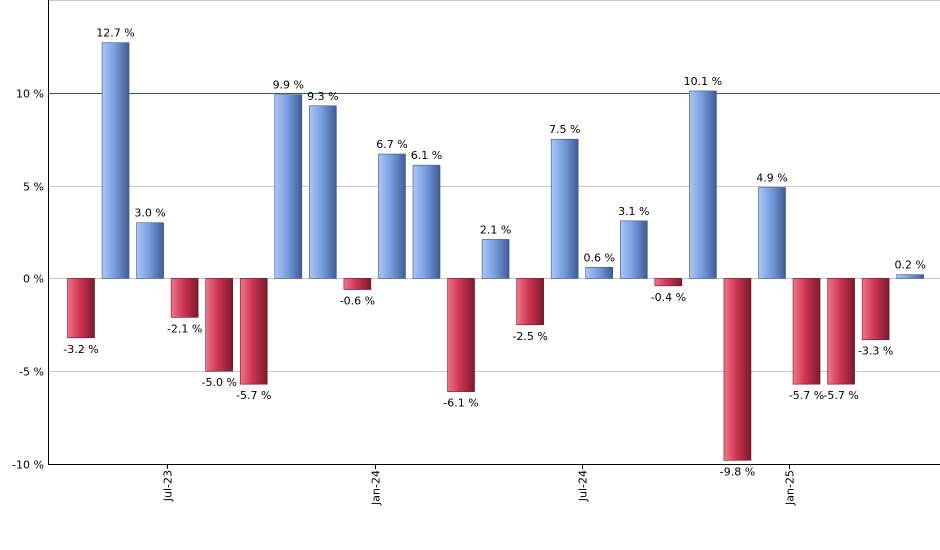 This screenshot has width=940, height=550. What do you see at coordinates (583, 486) in the screenshot?
I see `x-tick-label: Jul-24` at bounding box center [583, 486].